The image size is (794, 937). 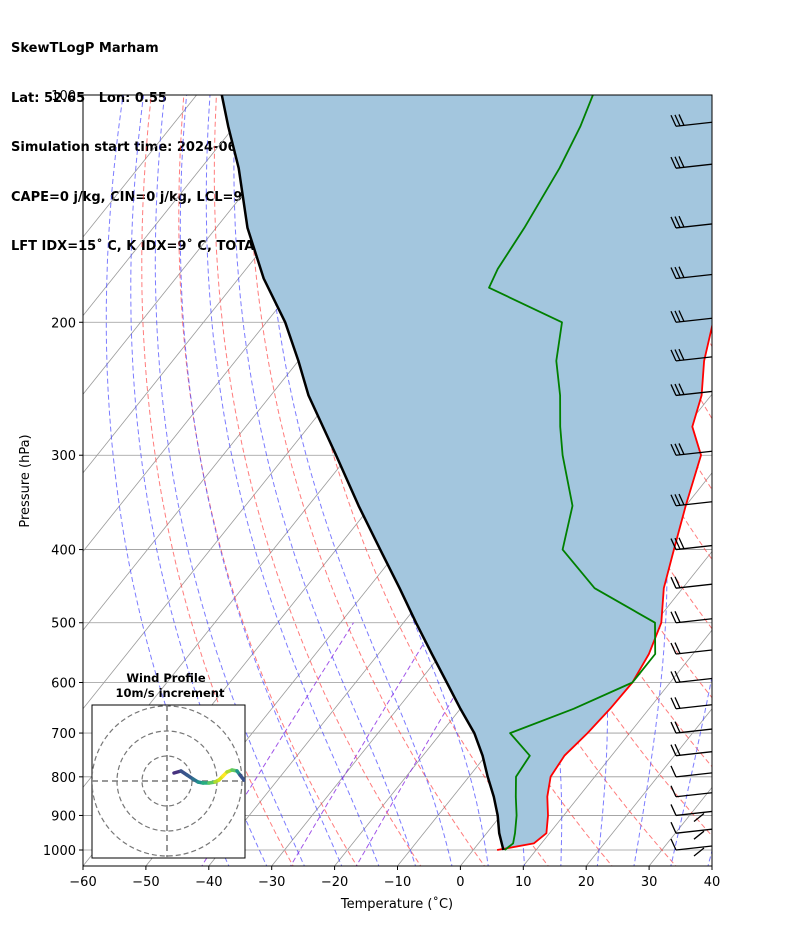 I want to click on y-tick-label: 400, so click(x=63, y=551).